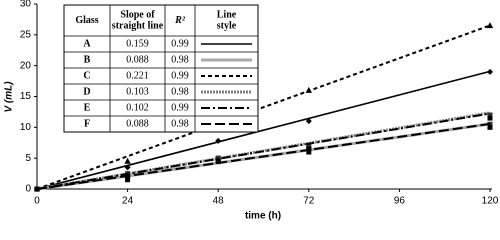 The image size is (500, 240). What do you see at coordinates (309, 201) in the screenshot?
I see `x-tick-label: 72` at bounding box center [309, 201].